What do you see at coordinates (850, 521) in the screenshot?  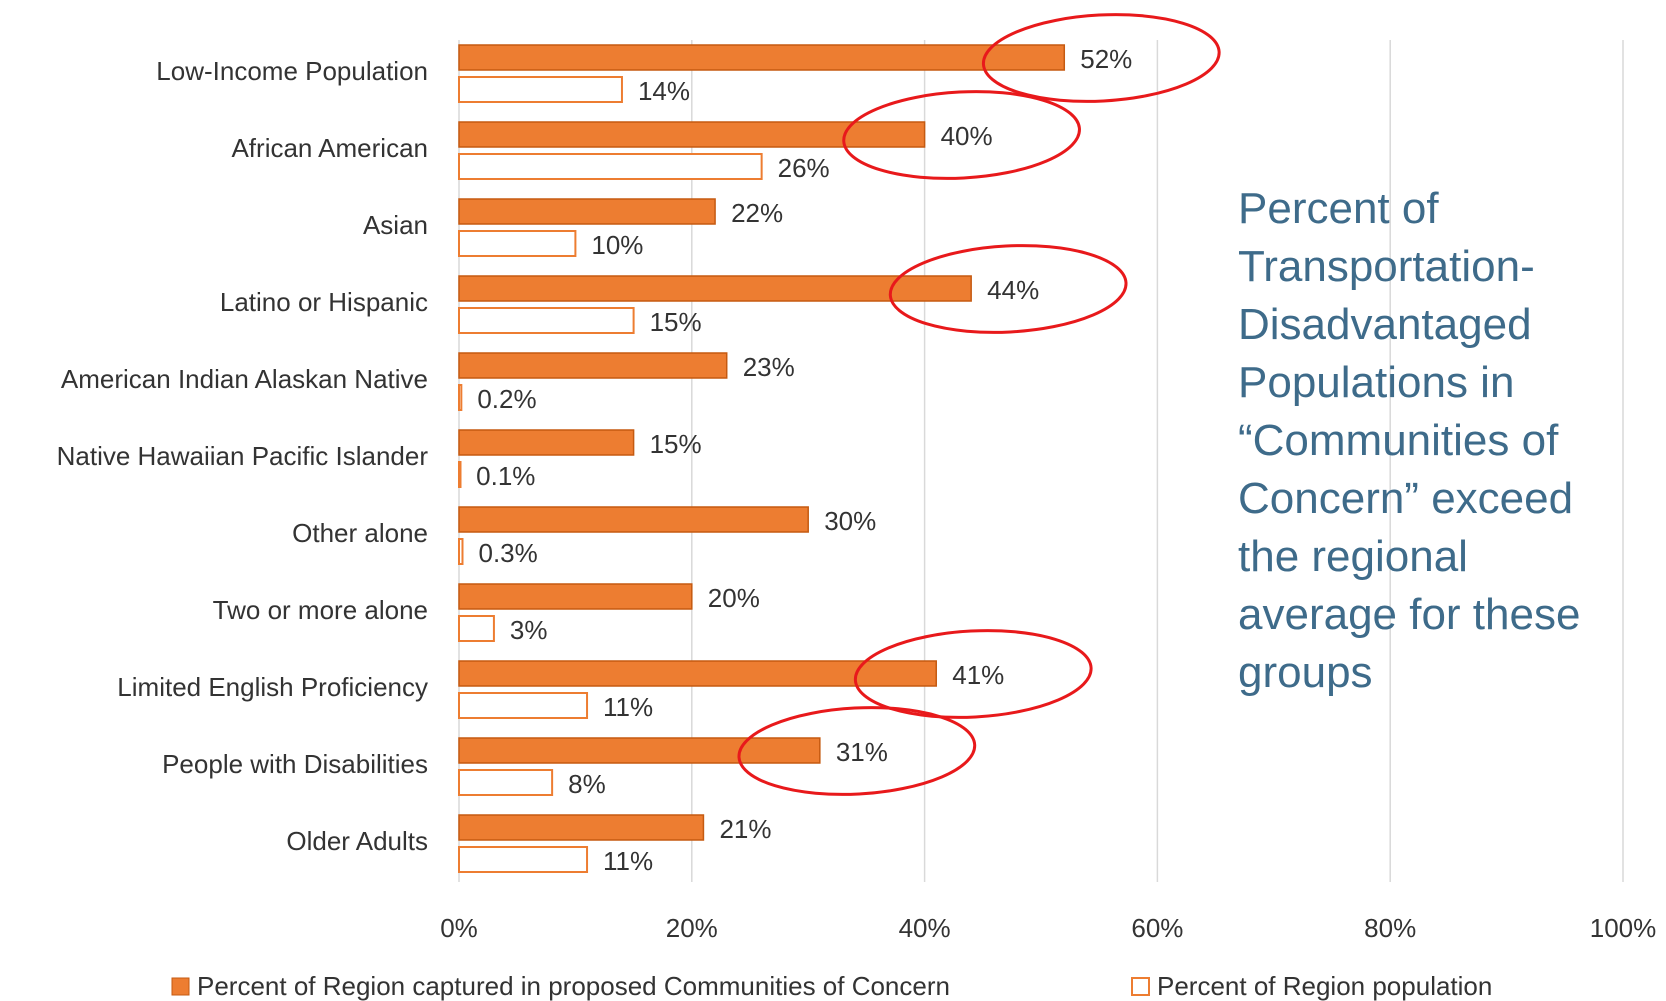 I see `data-label-communities: 30%` at bounding box center [850, 521].